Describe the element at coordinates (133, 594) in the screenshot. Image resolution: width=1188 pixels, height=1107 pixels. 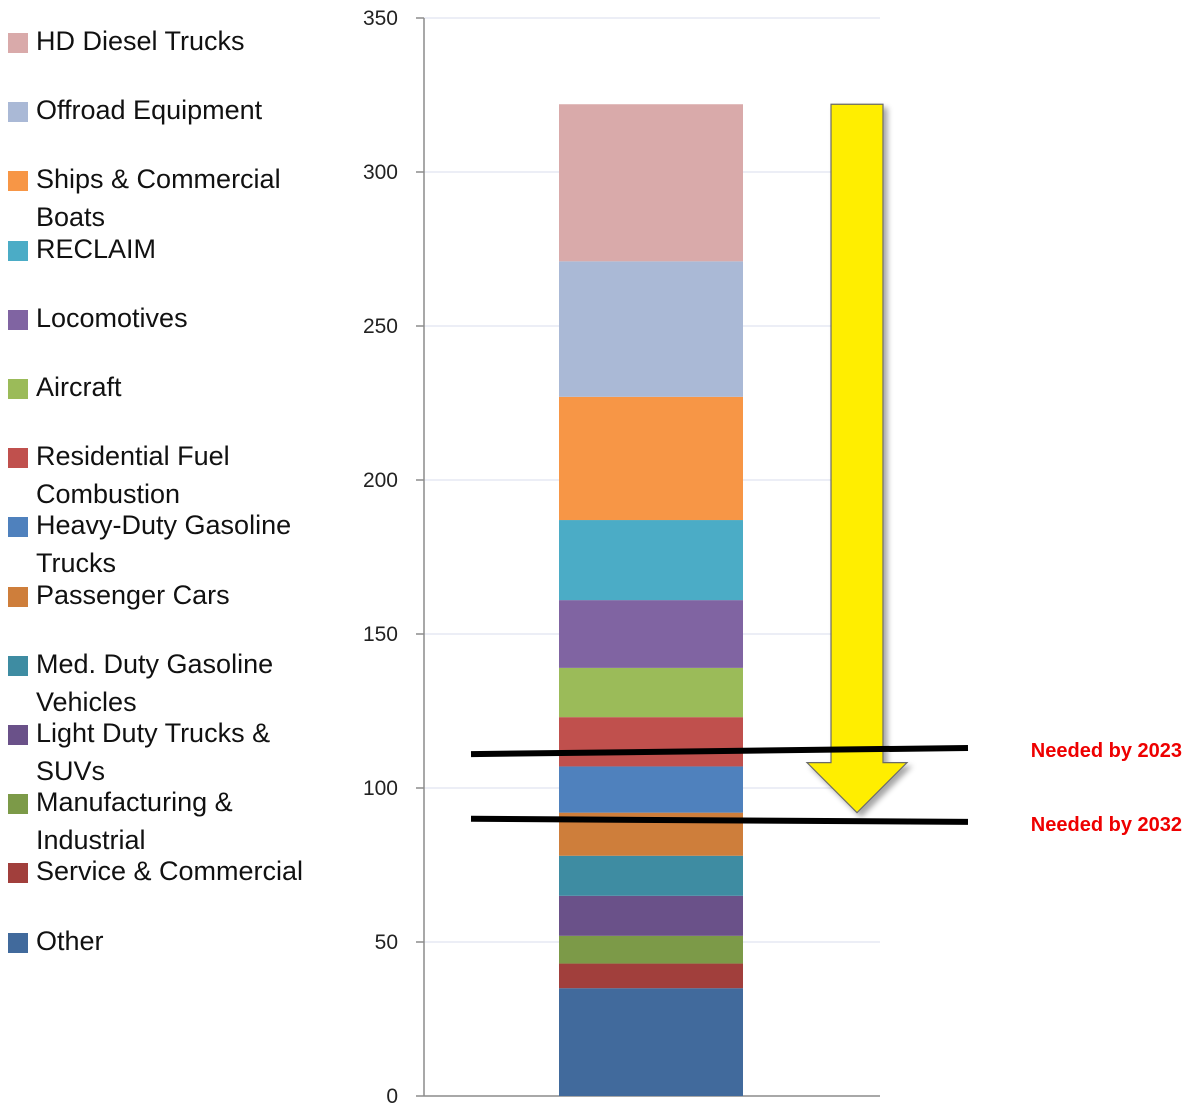
I see `legend-label: Passenger Cars` at that location.